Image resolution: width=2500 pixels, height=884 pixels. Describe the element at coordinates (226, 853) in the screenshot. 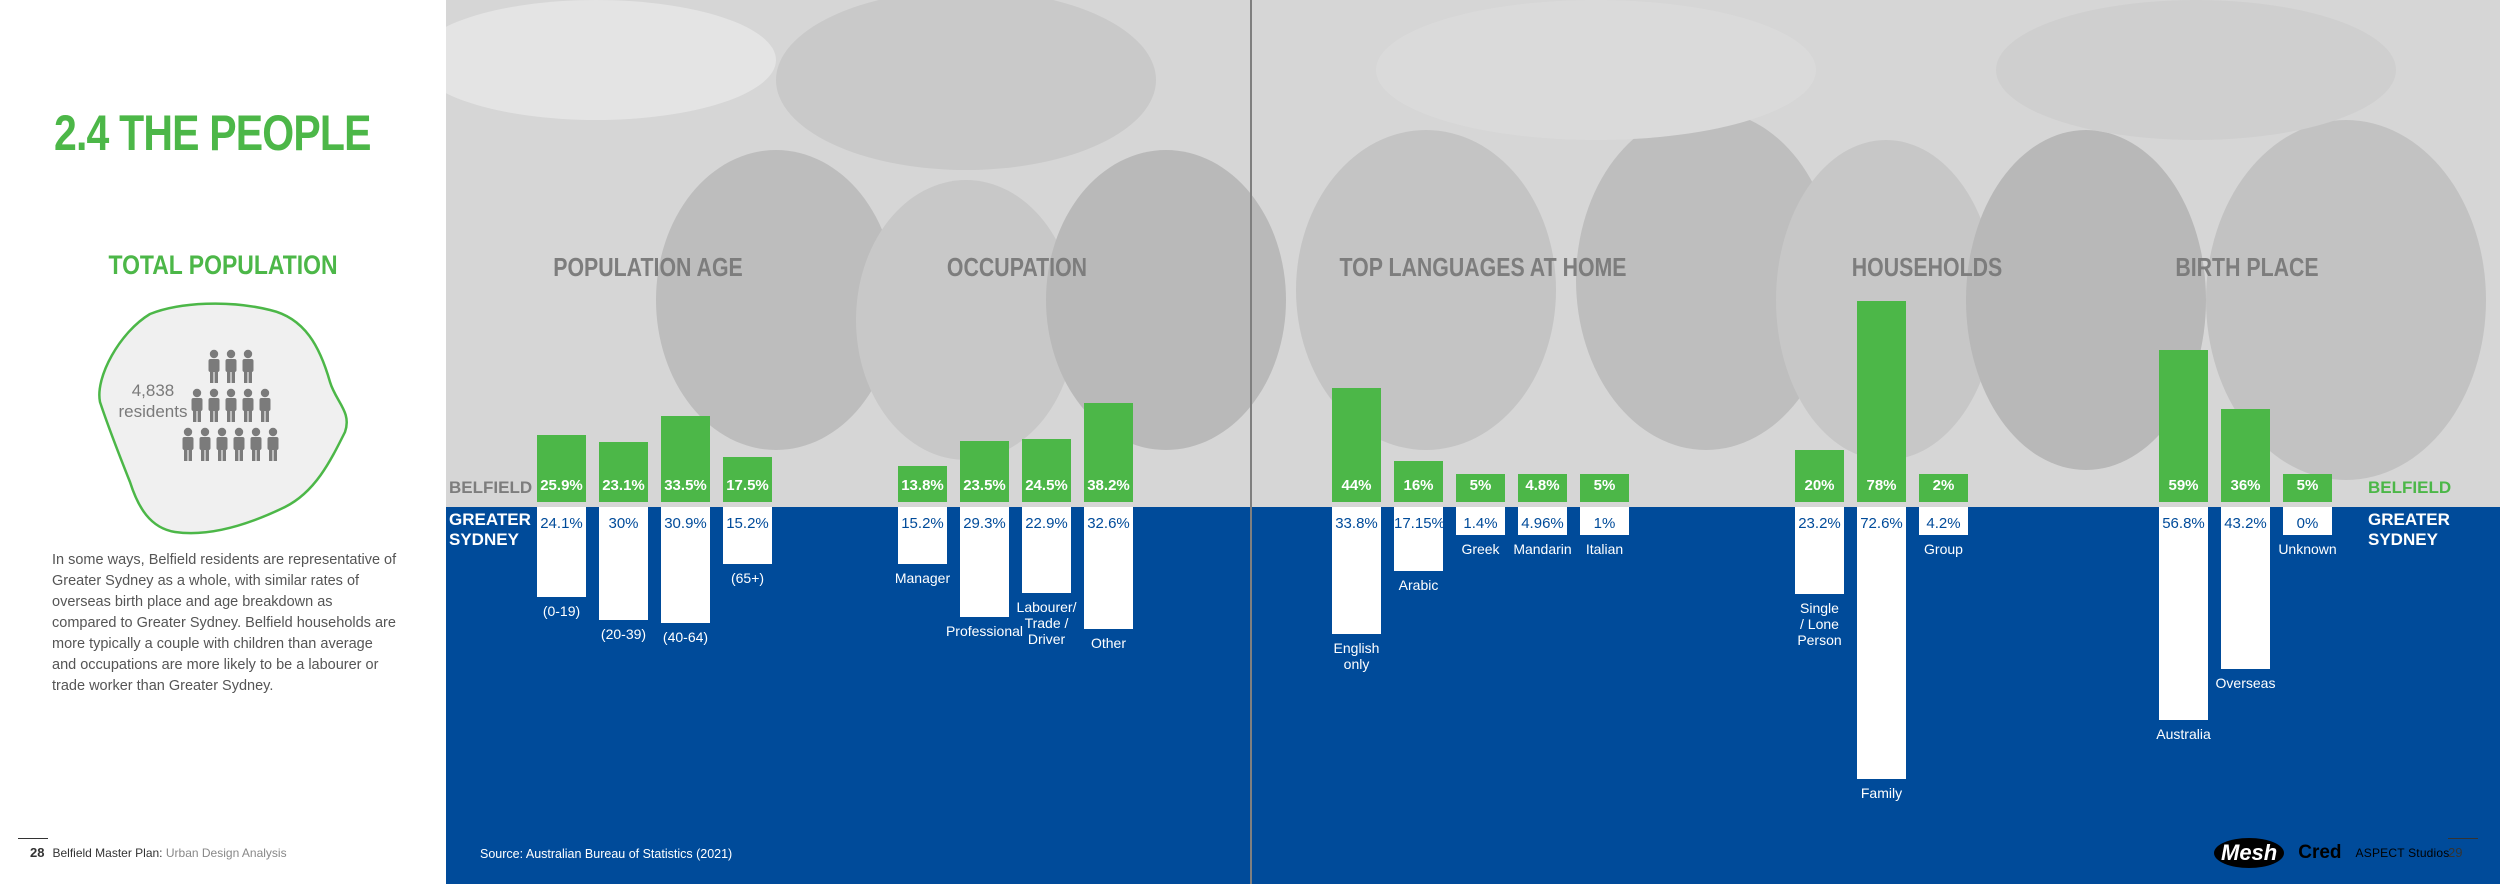

I see `footer-left-subtitle: Urban Design Analysis` at that location.